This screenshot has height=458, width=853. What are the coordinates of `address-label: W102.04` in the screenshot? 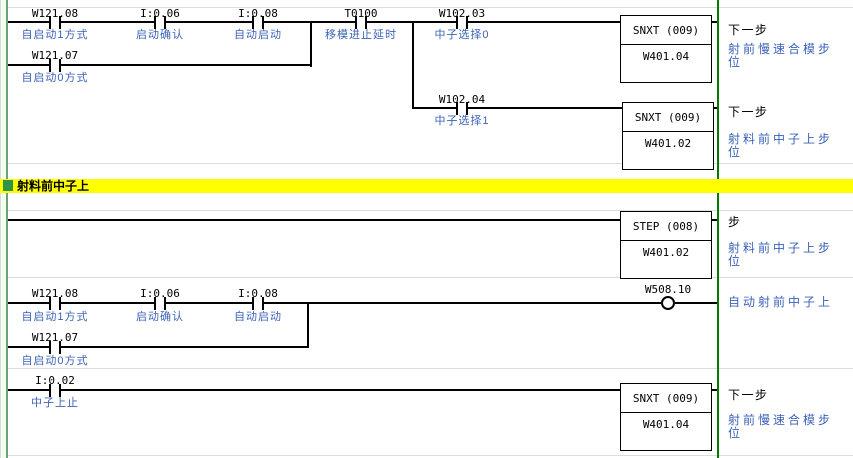 It's located at (462, 99).